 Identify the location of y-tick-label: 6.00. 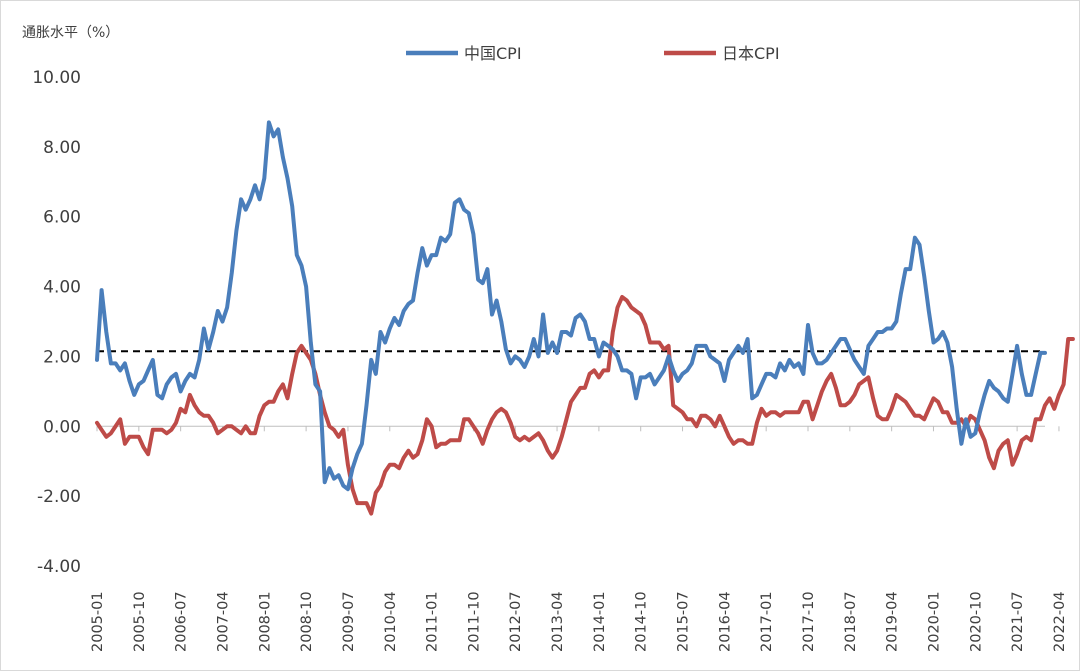
(62, 218).